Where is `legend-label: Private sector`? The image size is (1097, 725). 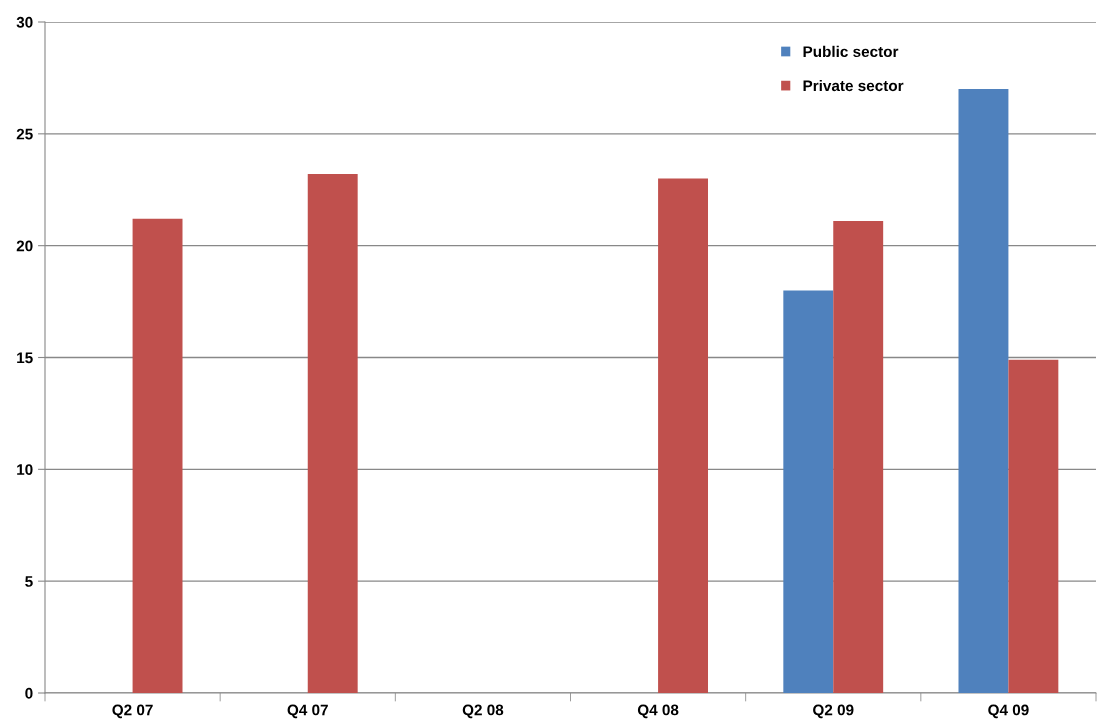
legend-label: Private sector is located at coordinates (853, 85).